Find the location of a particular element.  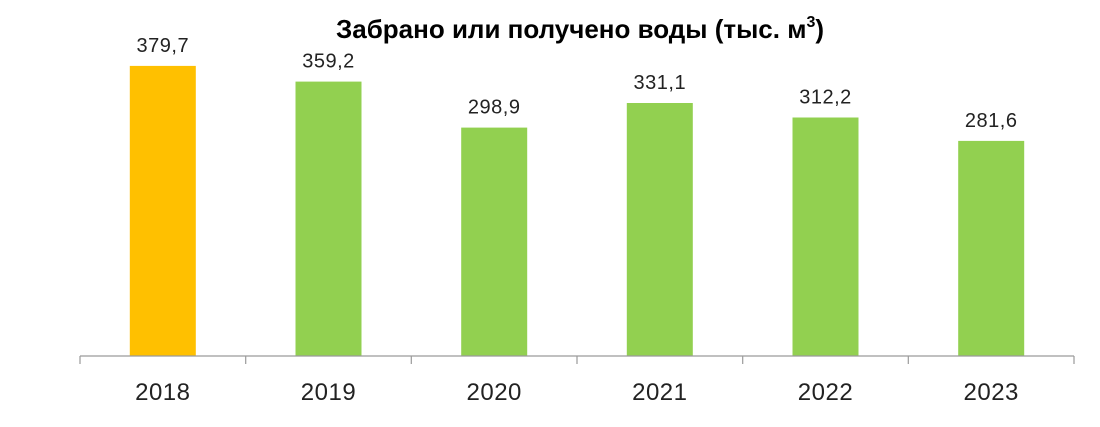

x-tick-label-2021: 2021 is located at coordinates (659, 392).